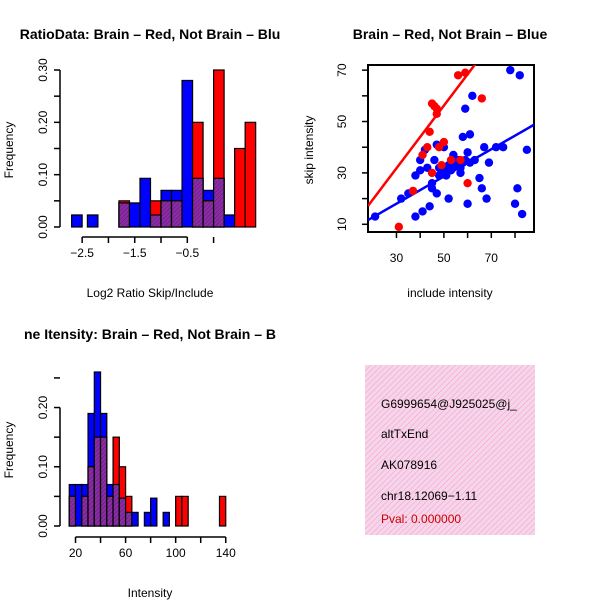  What do you see at coordinates (342, 70) in the screenshot?
I see `y-tick-label: 70` at bounding box center [342, 70].